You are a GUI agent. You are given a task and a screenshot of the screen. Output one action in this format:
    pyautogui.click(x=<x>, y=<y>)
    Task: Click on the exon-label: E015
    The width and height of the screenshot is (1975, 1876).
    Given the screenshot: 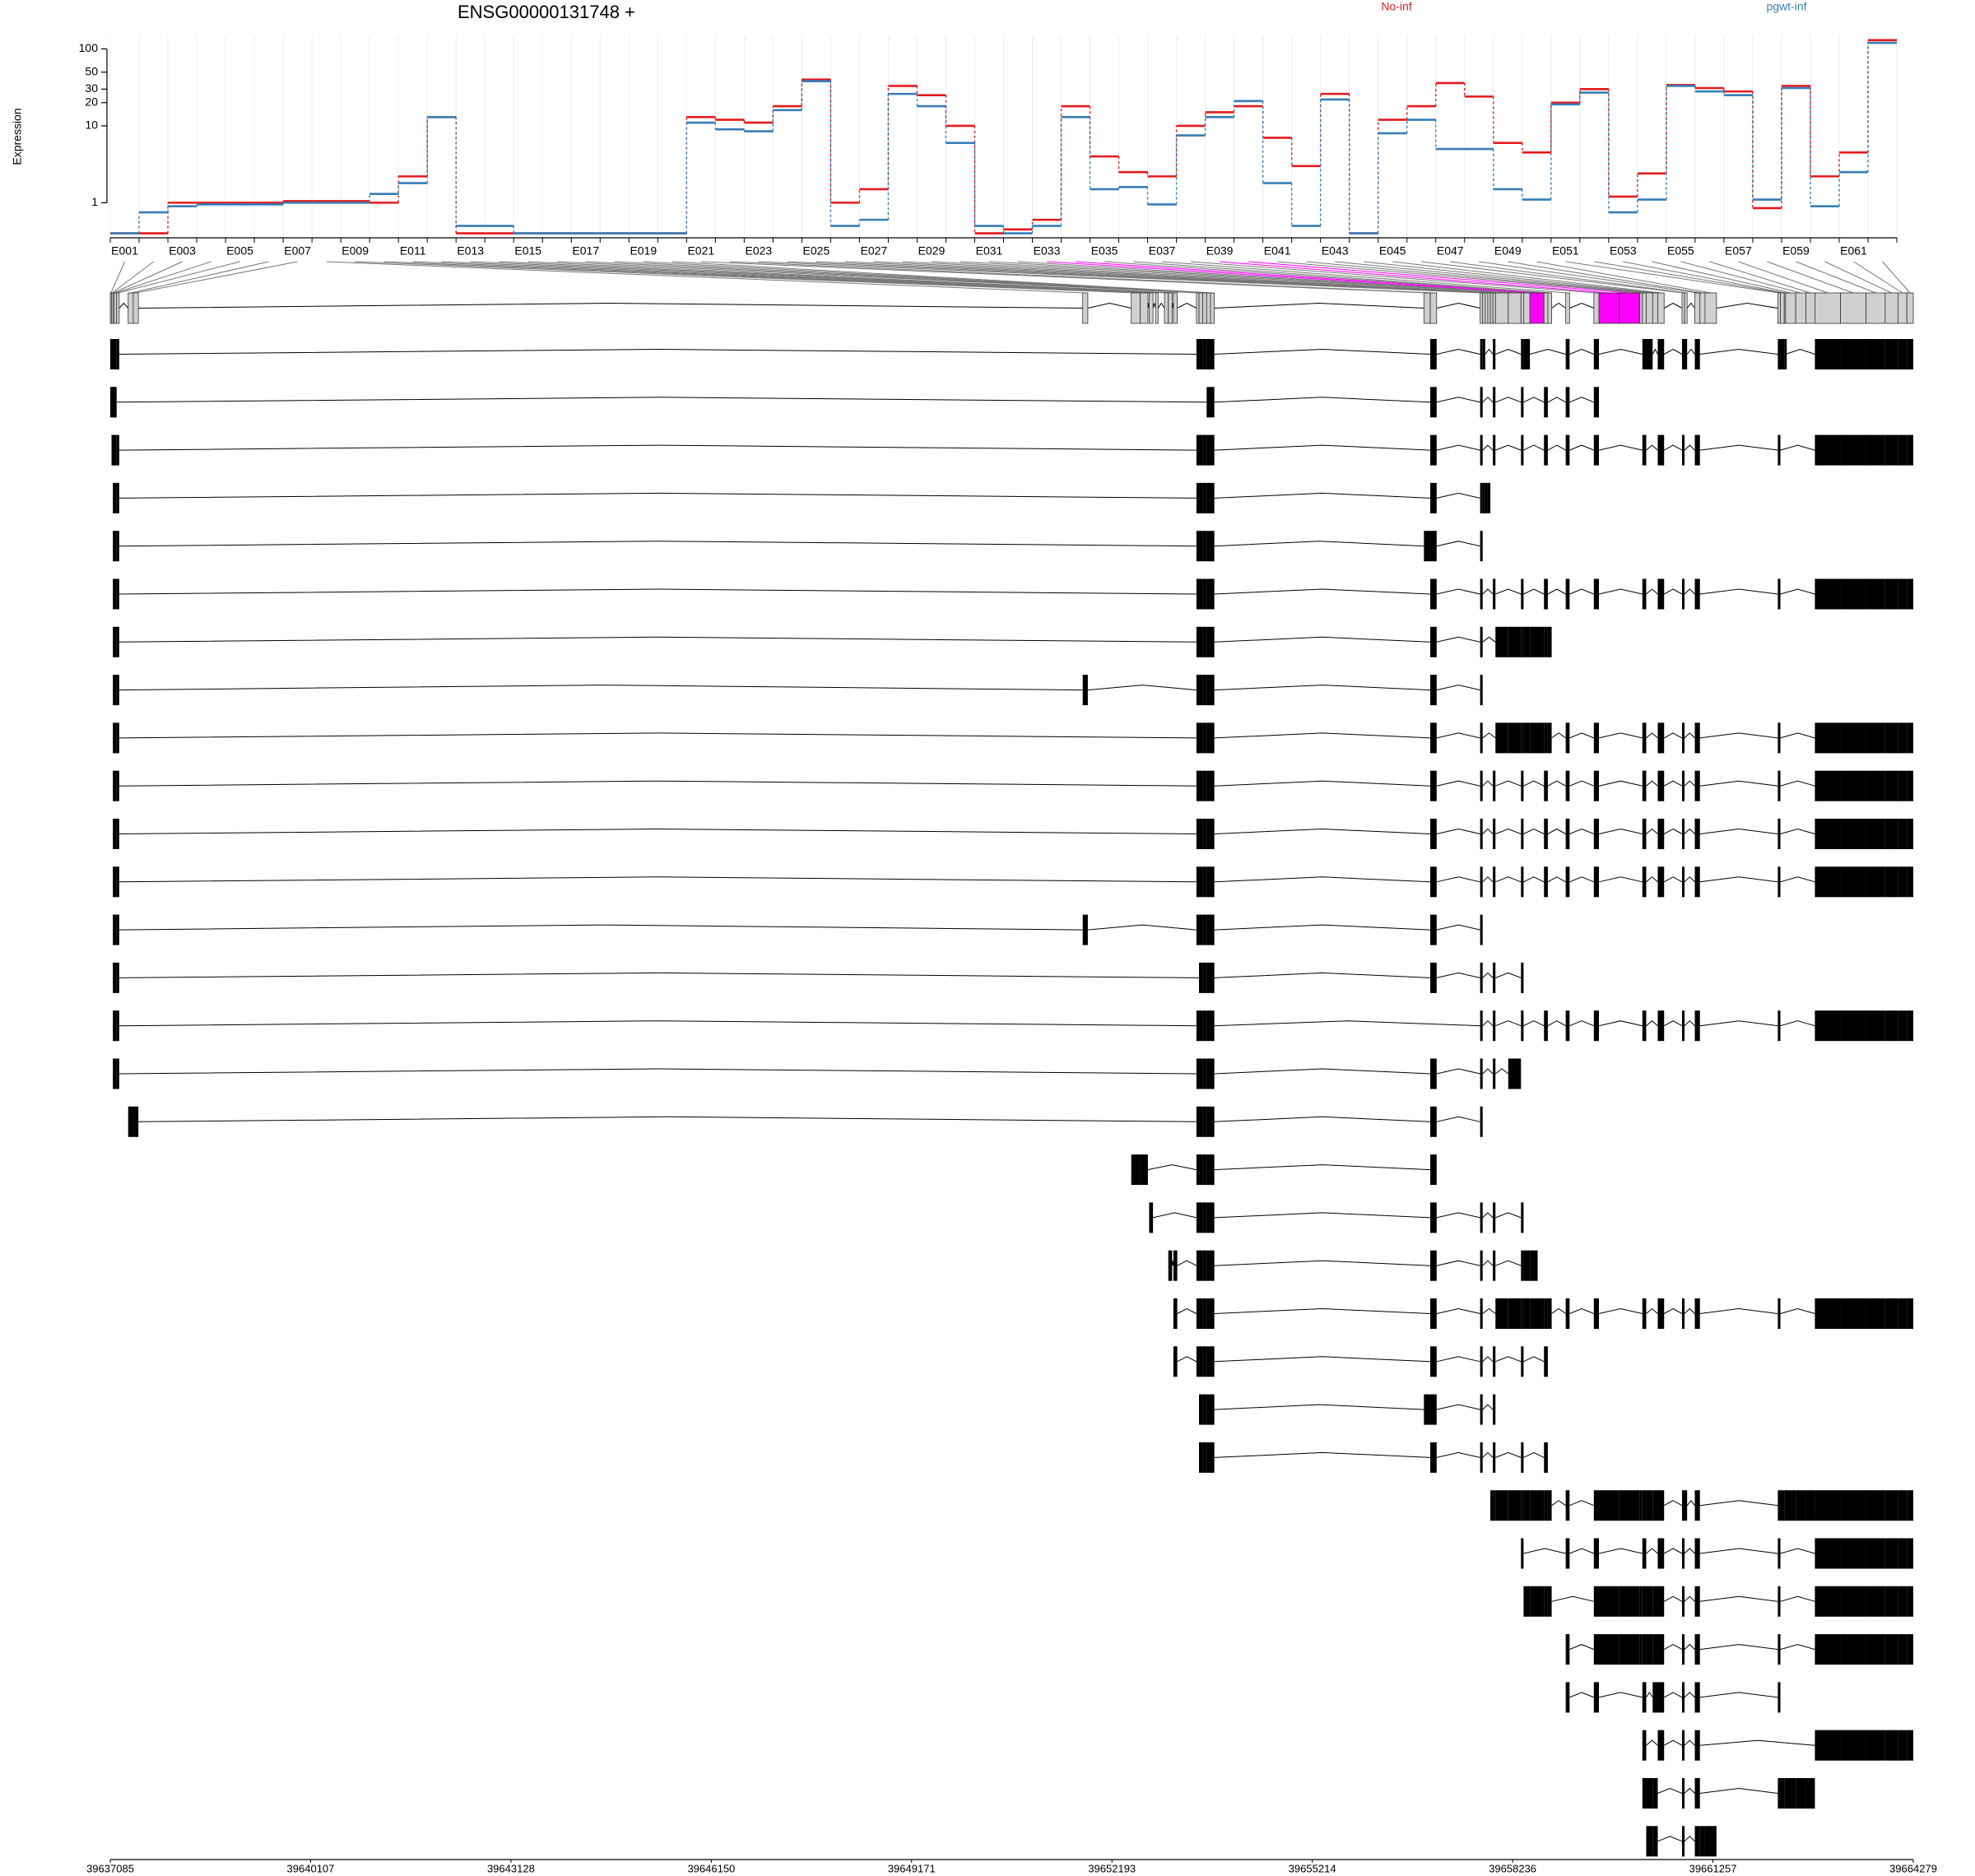 What is the action you would take?
    pyautogui.click(x=527, y=251)
    